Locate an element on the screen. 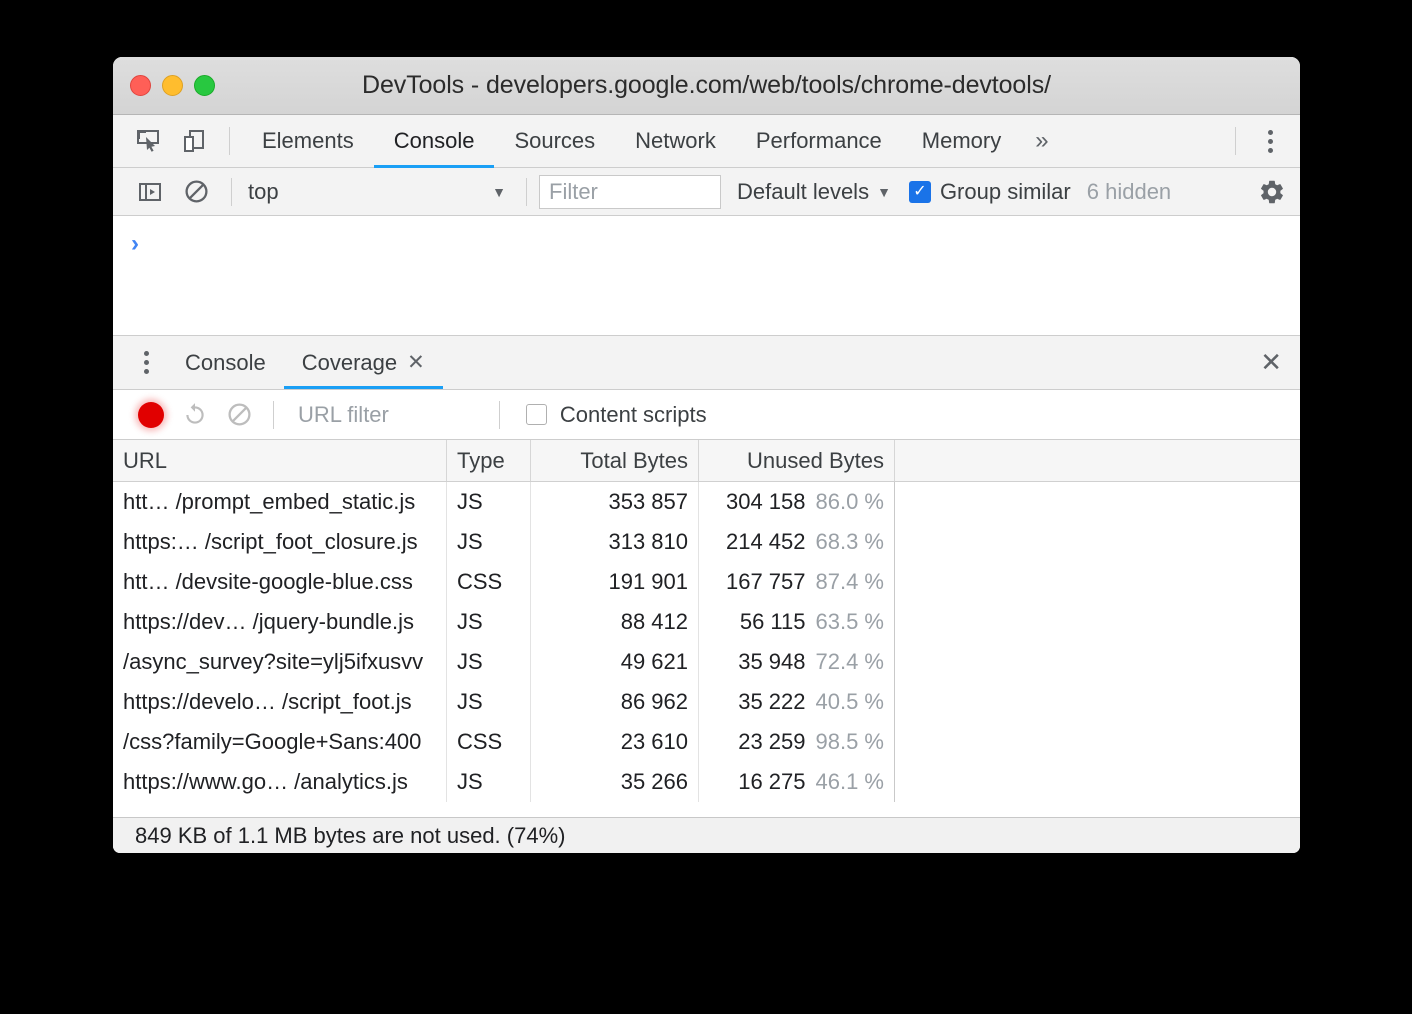 The image size is (1412, 1014). close-coverage-tab-icon: ✕ is located at coordinates (416, 362).